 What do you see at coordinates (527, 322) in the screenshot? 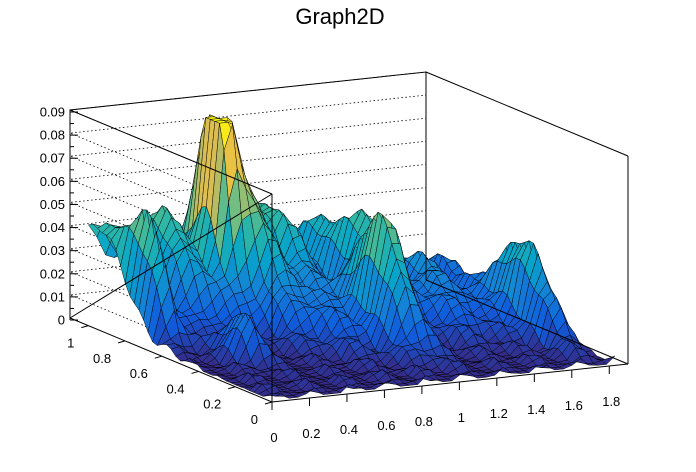
I see `frame-bottom-right` at bounding box center [527, 322].